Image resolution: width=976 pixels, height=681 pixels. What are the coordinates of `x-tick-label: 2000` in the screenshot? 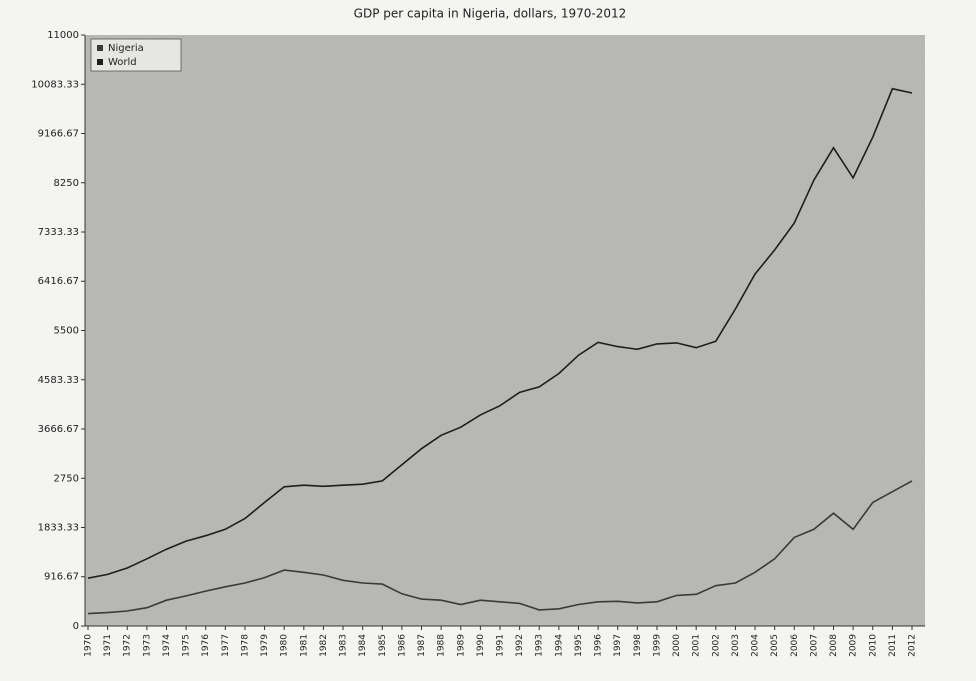 It's located at (677, 645).